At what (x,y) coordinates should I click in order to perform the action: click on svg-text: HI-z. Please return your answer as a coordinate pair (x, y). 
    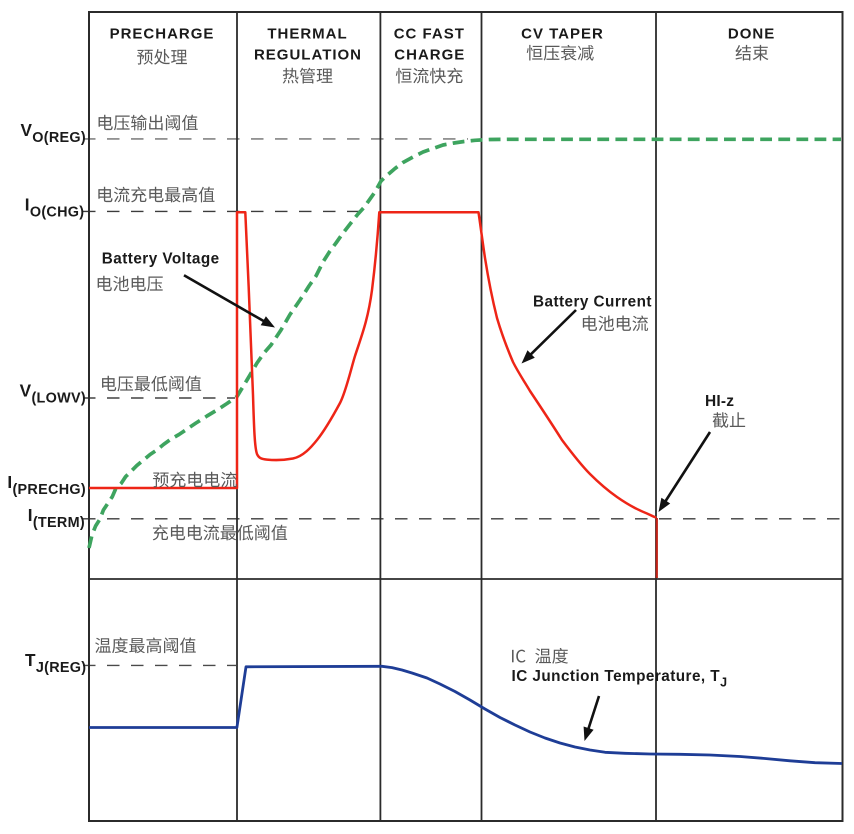
    Looking at the image, I should click on (719, 401).